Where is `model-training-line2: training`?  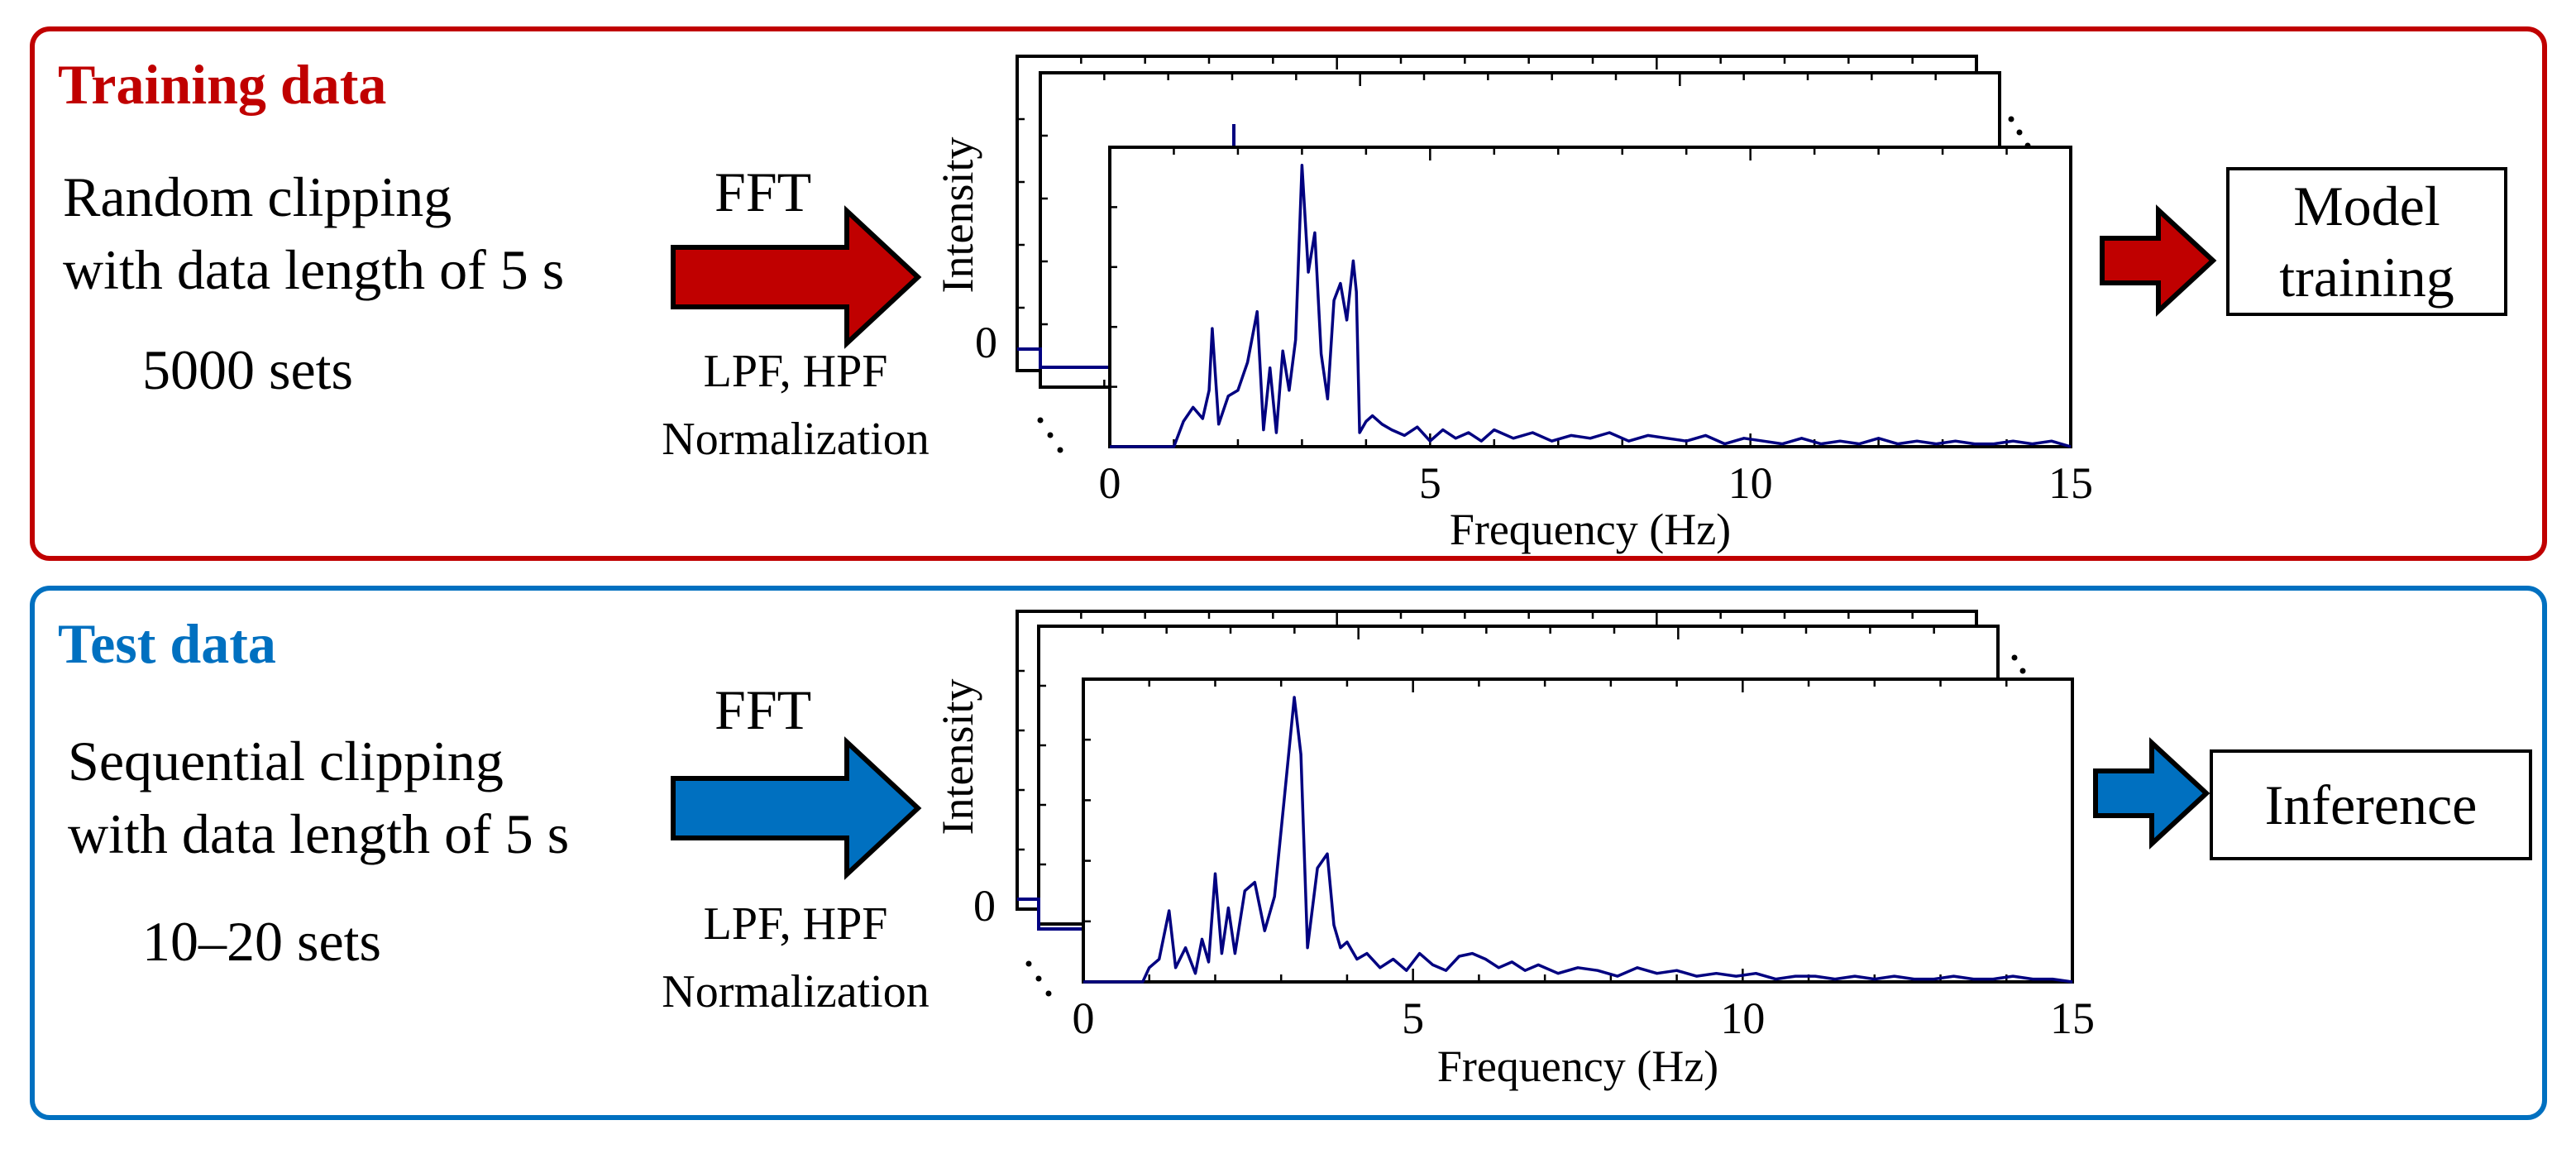 model-training-line2: training is located at coordinates (2366, 277).